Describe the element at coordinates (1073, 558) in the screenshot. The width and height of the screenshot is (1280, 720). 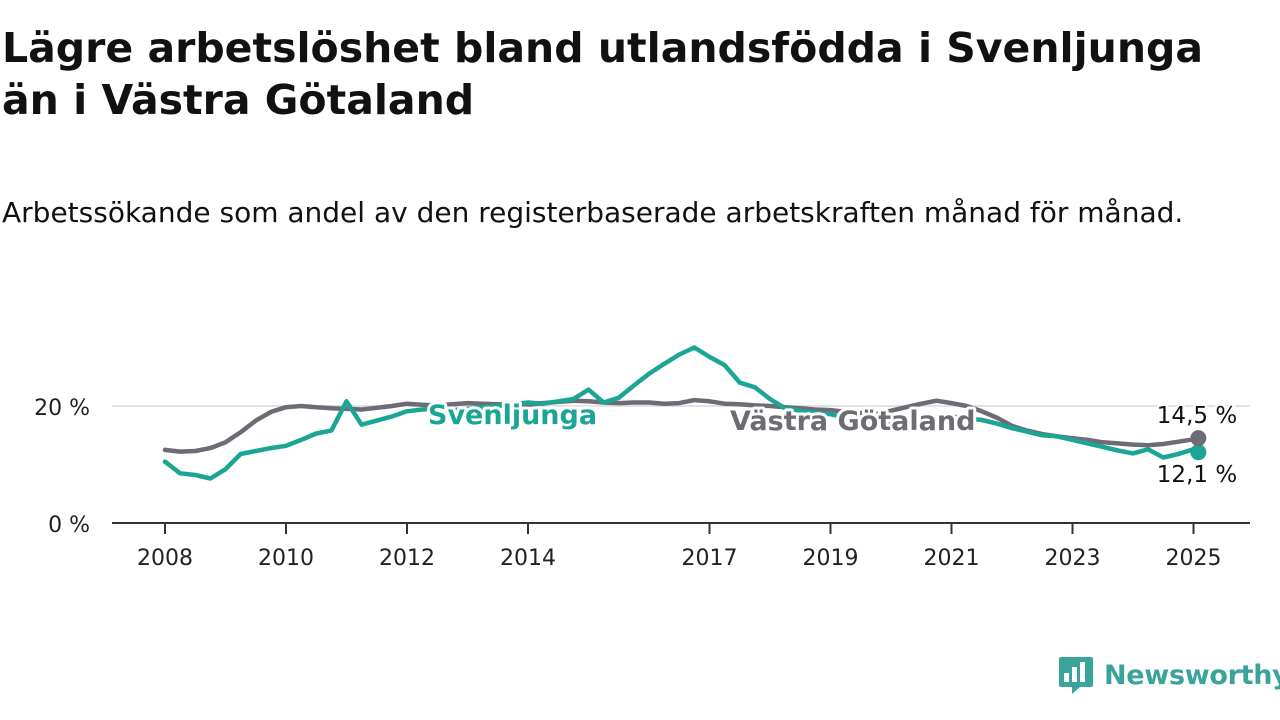
I see `x-tick-label: 2023` at that location.